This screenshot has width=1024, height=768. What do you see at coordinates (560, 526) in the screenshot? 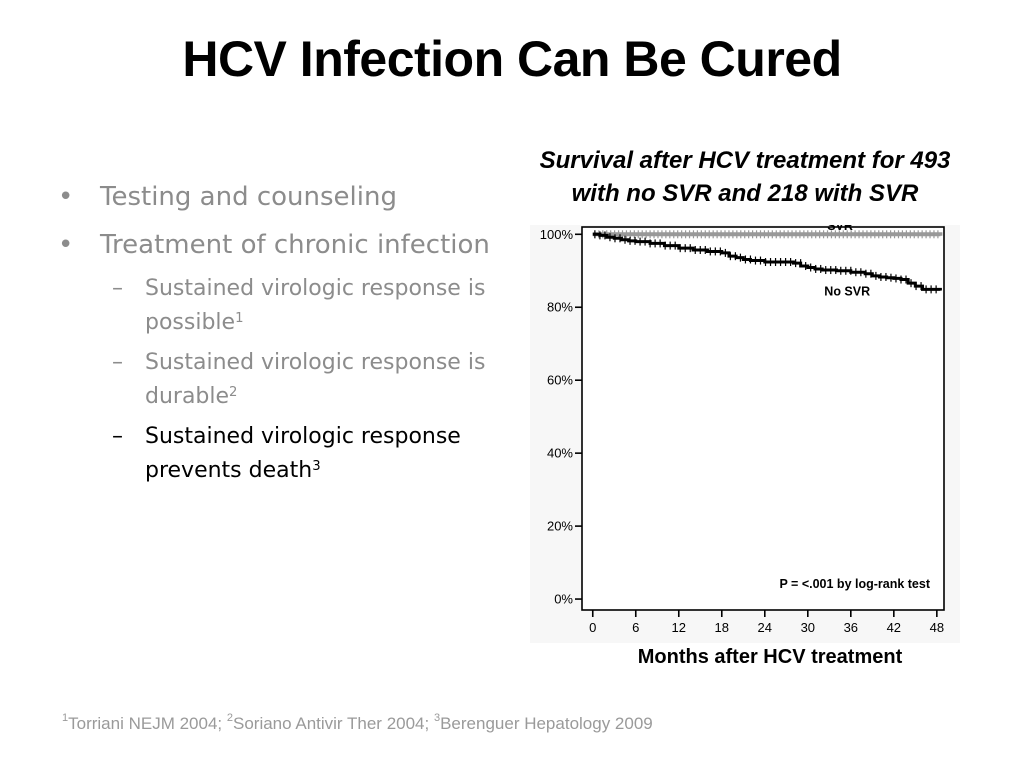
I see `y-tick-label: 20%` at bounding box center [560, 526].